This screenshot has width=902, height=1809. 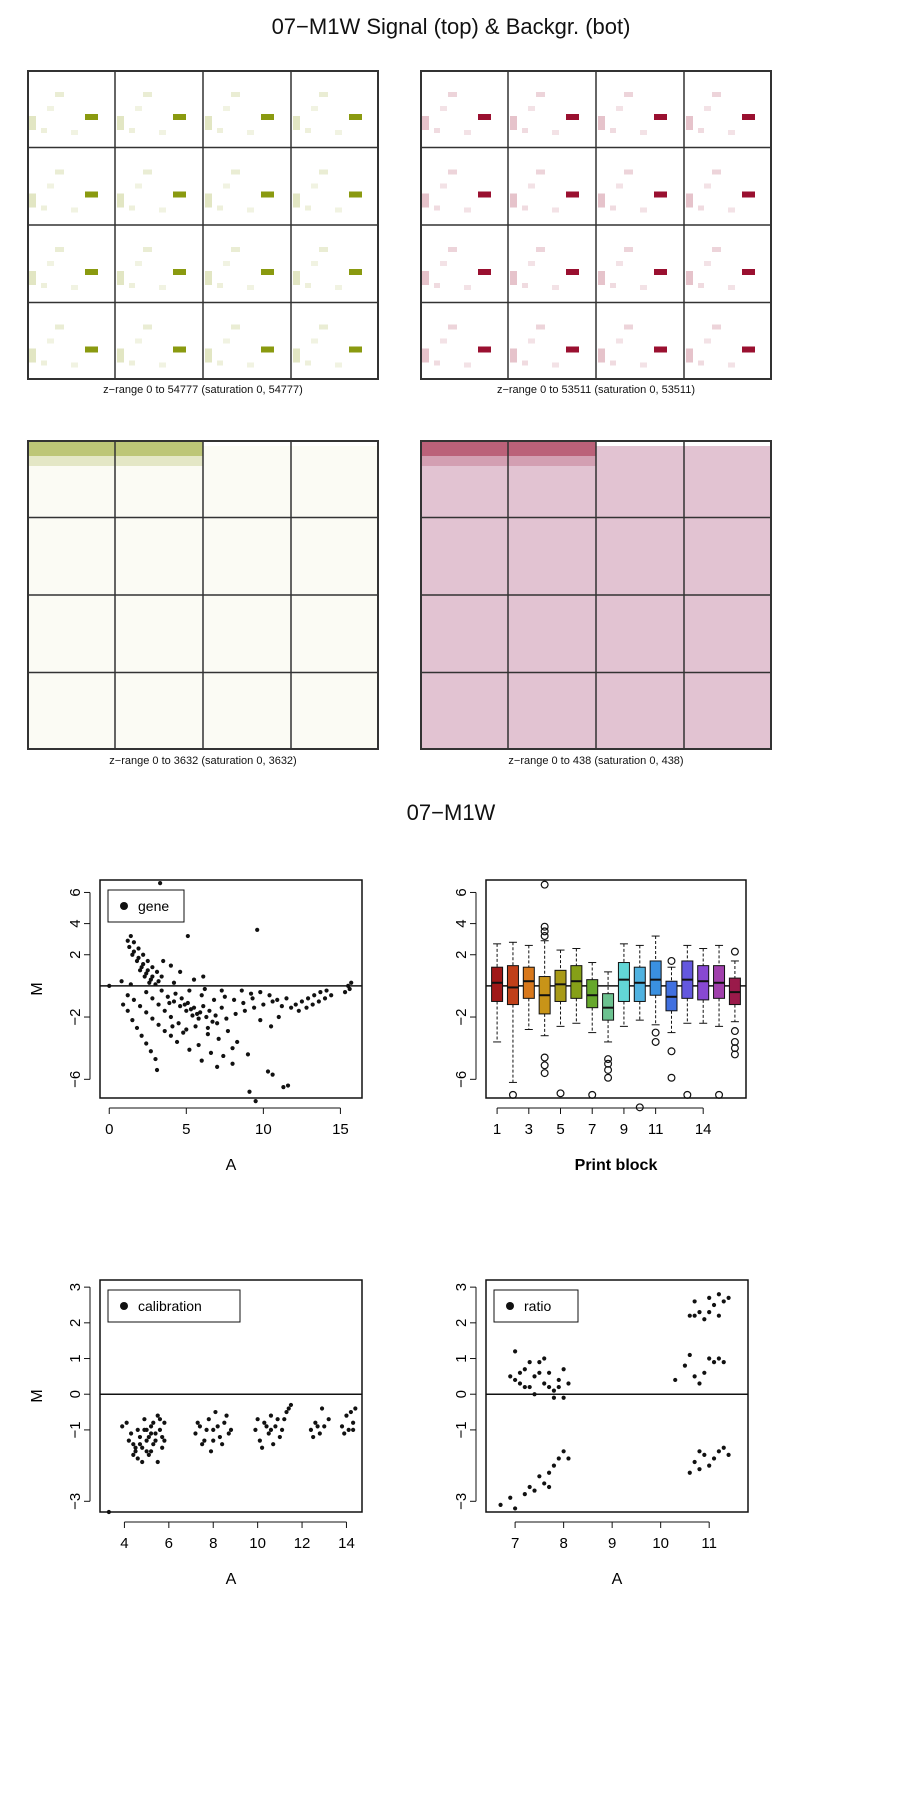 I want to click on x-tick-label: 10, so click(x=660, y=1543).